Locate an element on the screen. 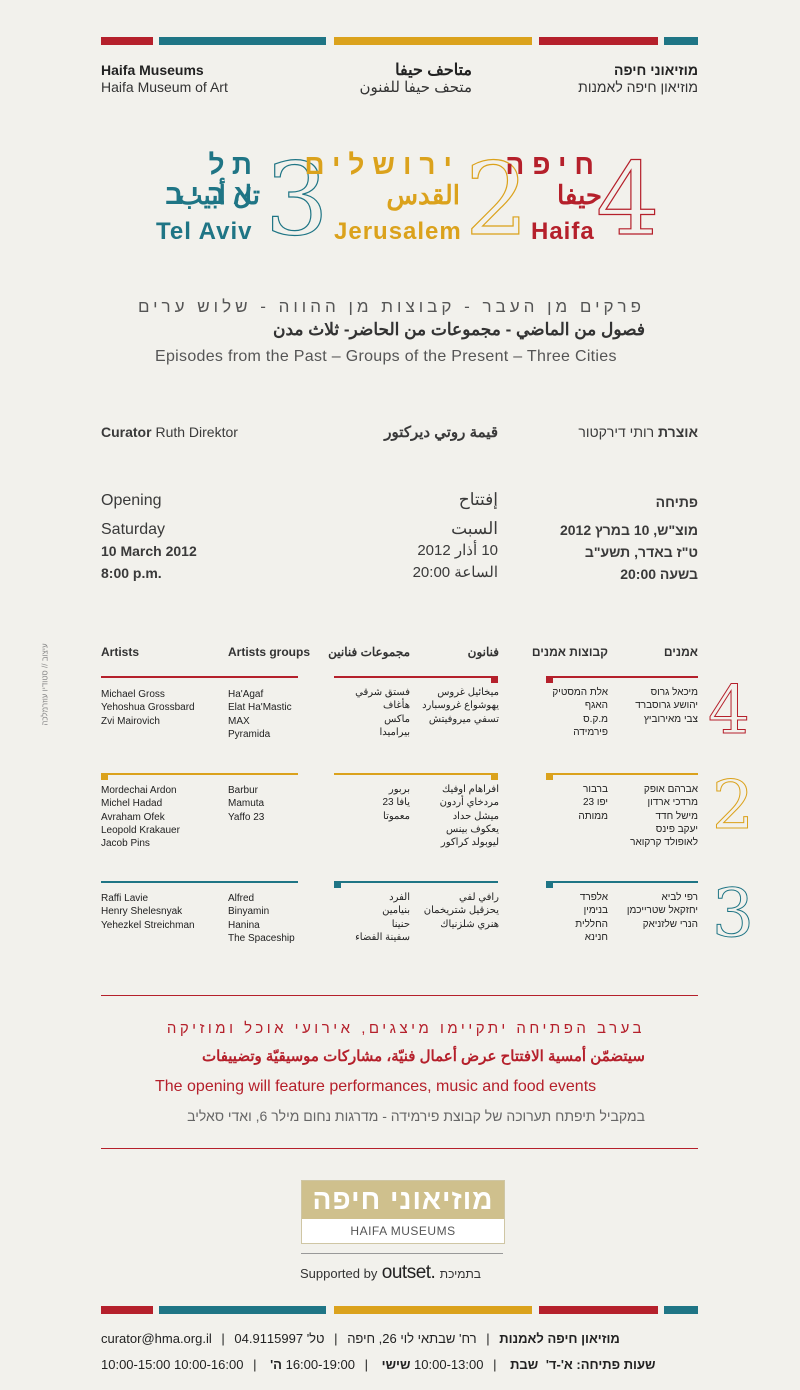  city-telaviv-number: 3 is located at coordinates (296, 199).